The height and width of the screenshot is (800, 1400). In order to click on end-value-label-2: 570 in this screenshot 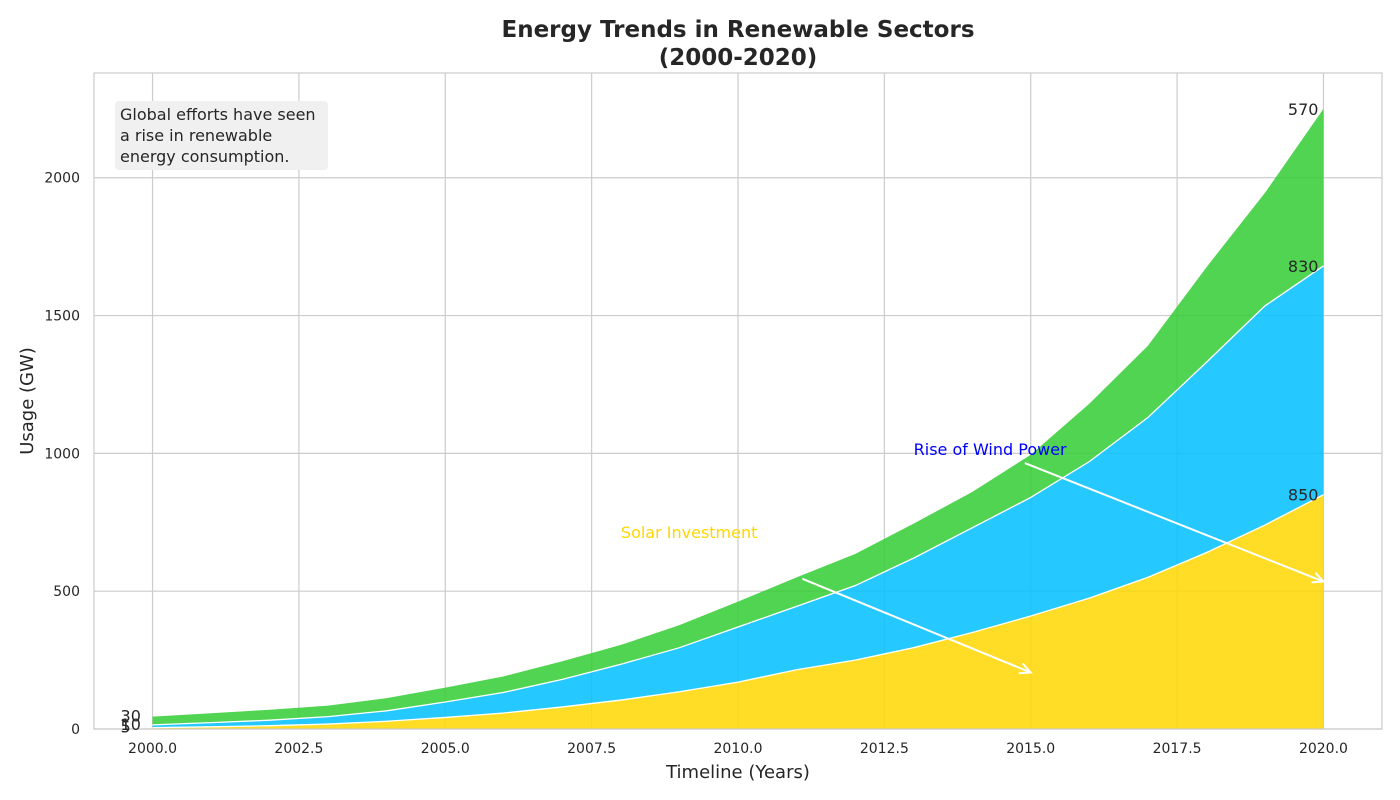, I will do `click(1303, 109)`.